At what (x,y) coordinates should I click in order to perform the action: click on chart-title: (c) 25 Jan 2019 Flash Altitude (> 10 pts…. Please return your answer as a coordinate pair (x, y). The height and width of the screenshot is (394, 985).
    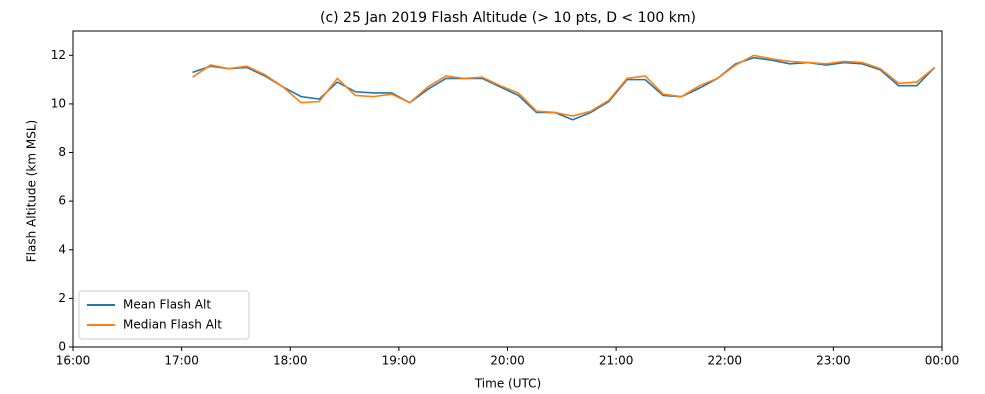
    Looking at the image, I should click on (508, 18).